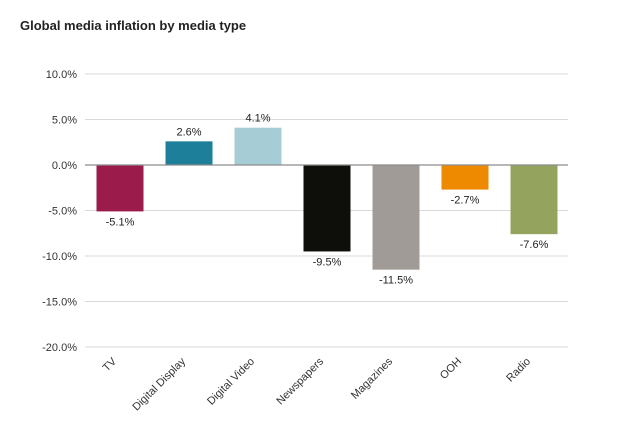 The image size is (632, 444). I want to click on y-tick-label: -15.0%, so click(59, 303).